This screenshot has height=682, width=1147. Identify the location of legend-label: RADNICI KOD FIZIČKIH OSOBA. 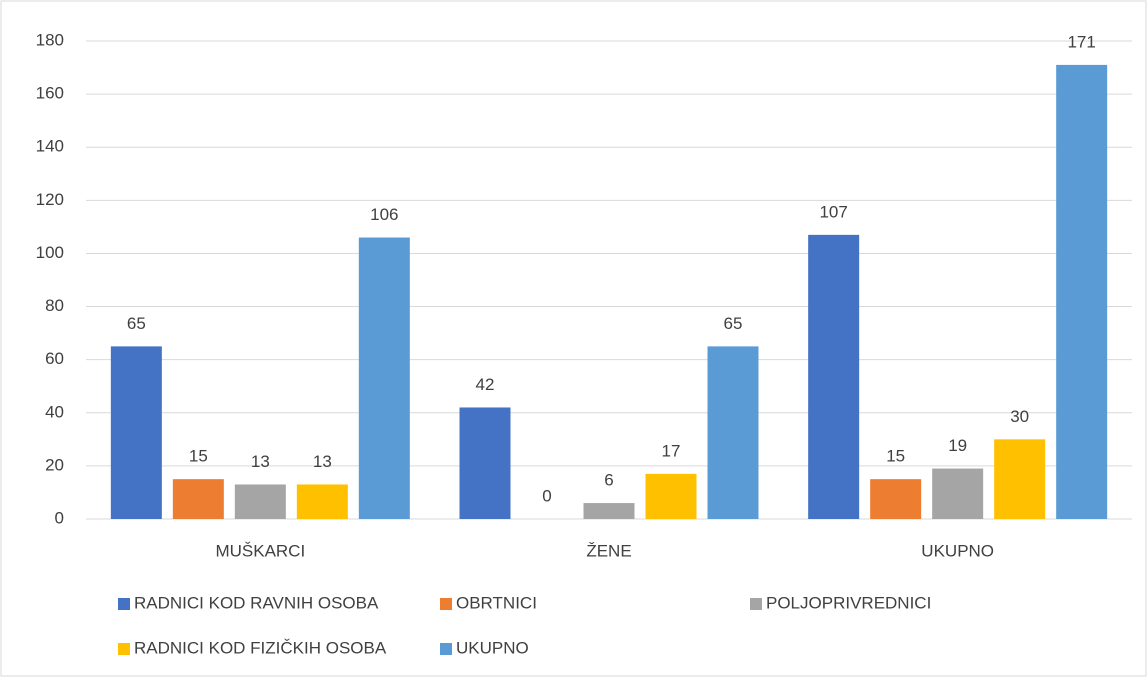
(260, 647).